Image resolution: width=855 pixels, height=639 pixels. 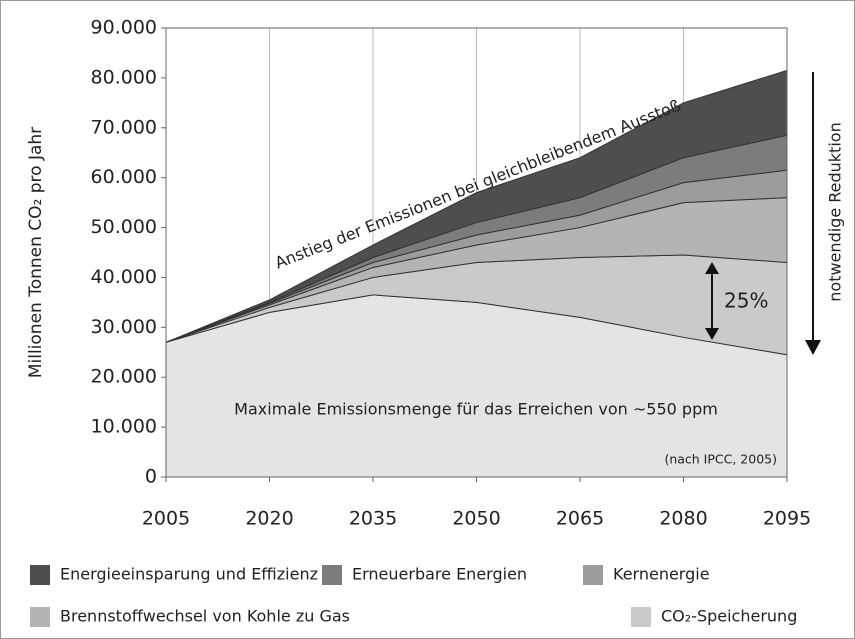 What do you see at coordinates (124, 127) in the screenshot?
I see `y-tick-label: 70.000` at bounding box center [124, 127].